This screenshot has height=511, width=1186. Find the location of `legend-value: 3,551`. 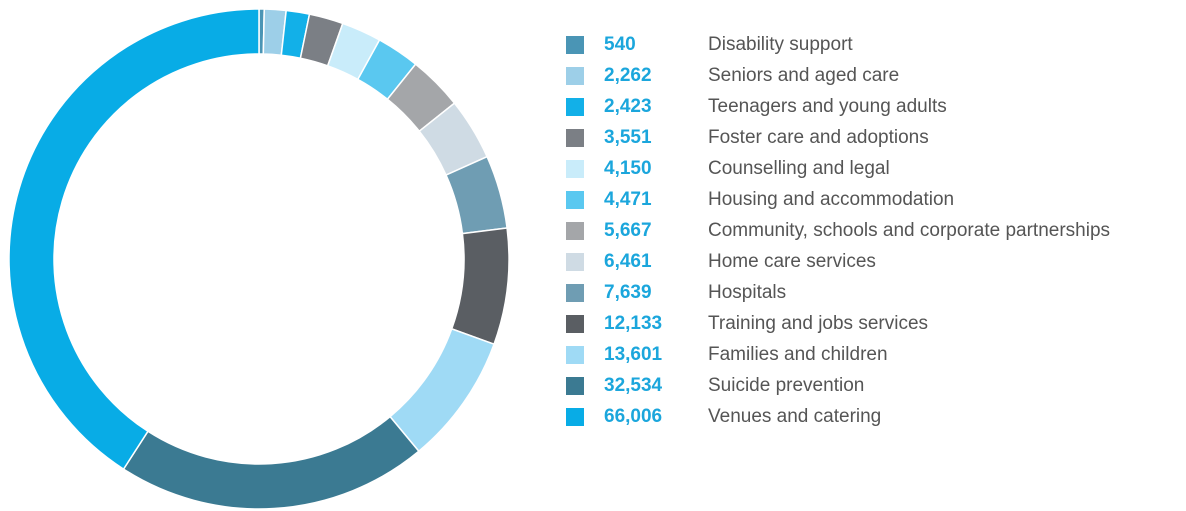

legend-value: 3,551 is located at coordinates (628, 137).